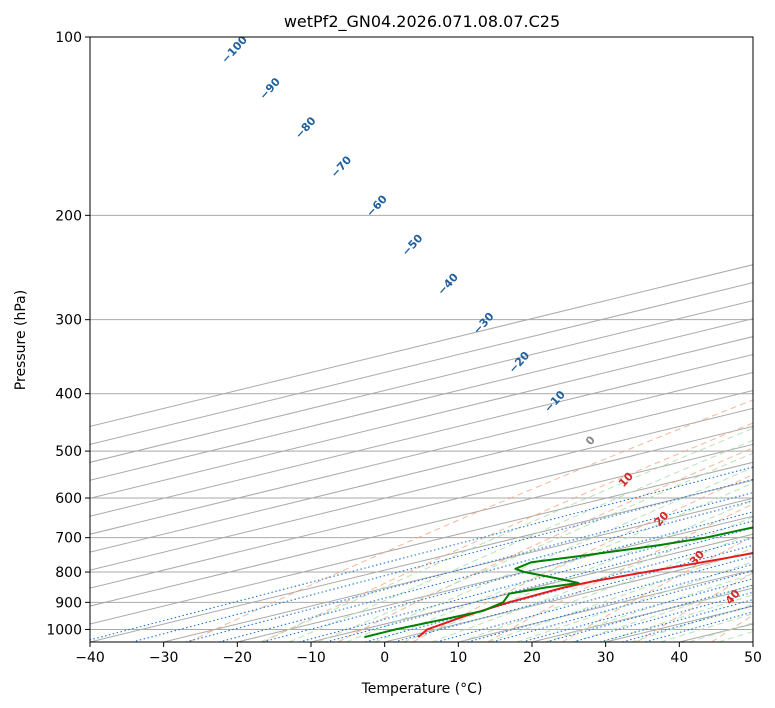 This screenshot has height=708, width=775. What do you see at coordinates (458, 658) in the screenshot?
I see `x-tick-label: 10` at bounding box center [458, 658].